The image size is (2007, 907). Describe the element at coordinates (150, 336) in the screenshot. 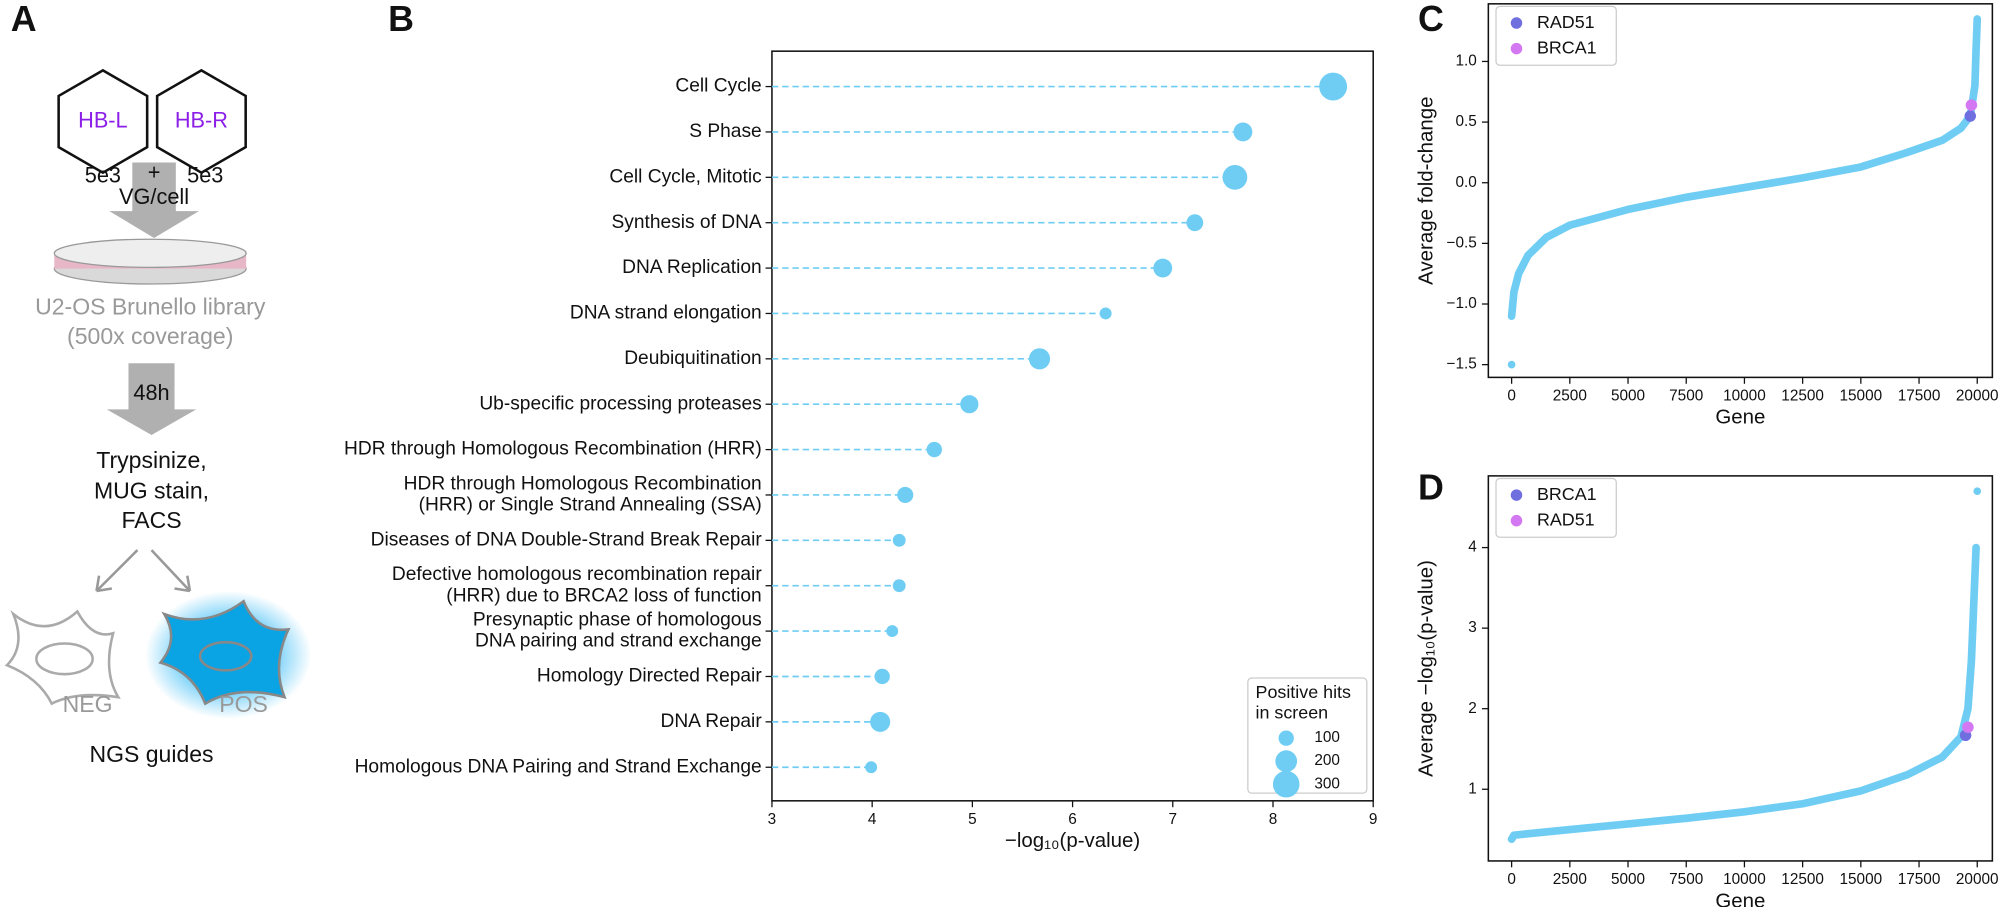

I see `coverage: (500x coverage)` at that location.